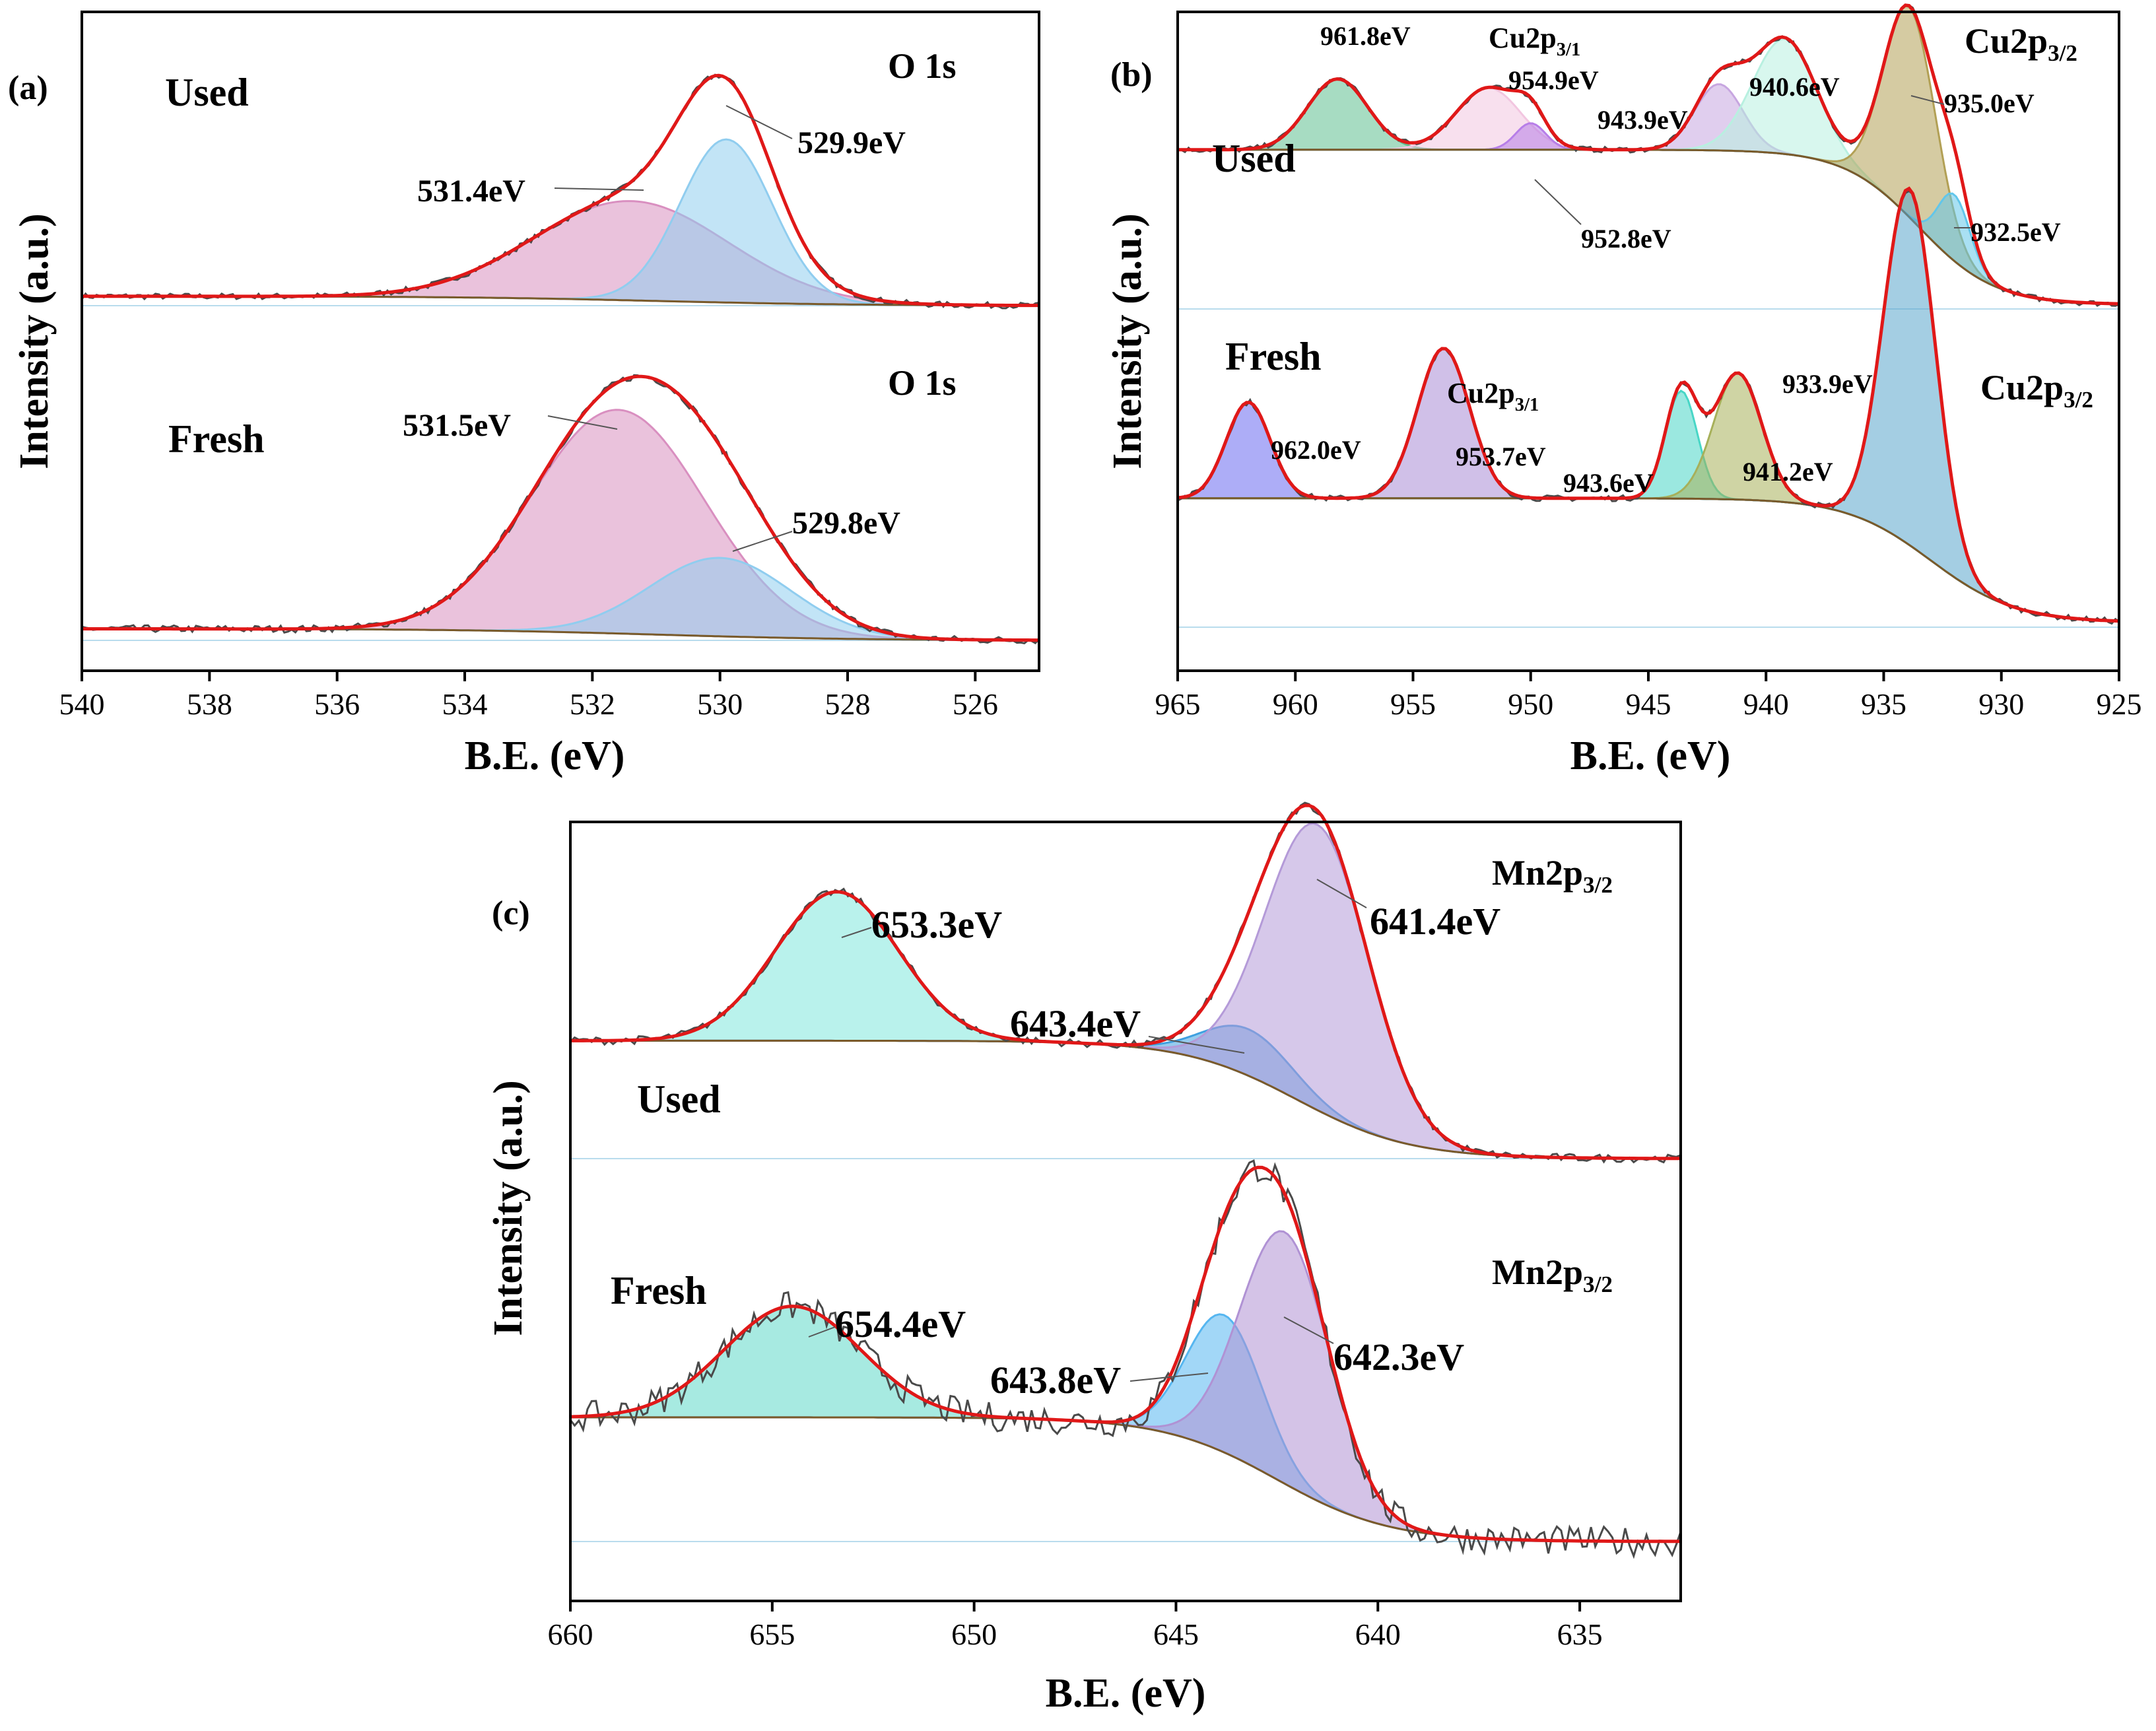  Describe the element at coordinates (1178, 704) in the screenshot. I see `x-tick-label: 965` at that location.